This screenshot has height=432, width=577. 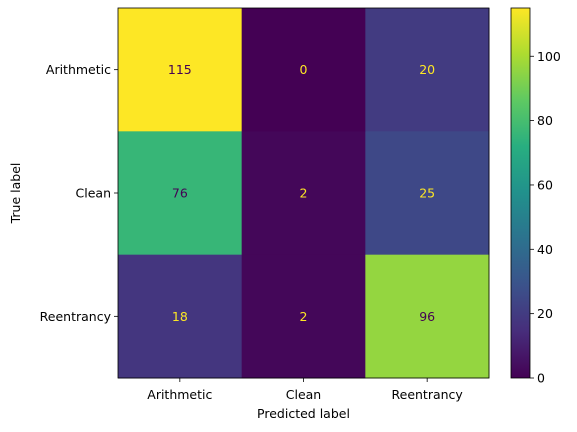 What do you see at coordinates (93, 193) in the screenshot?
I see `y-tick-label: Clean` at bounding box center [93, 193].